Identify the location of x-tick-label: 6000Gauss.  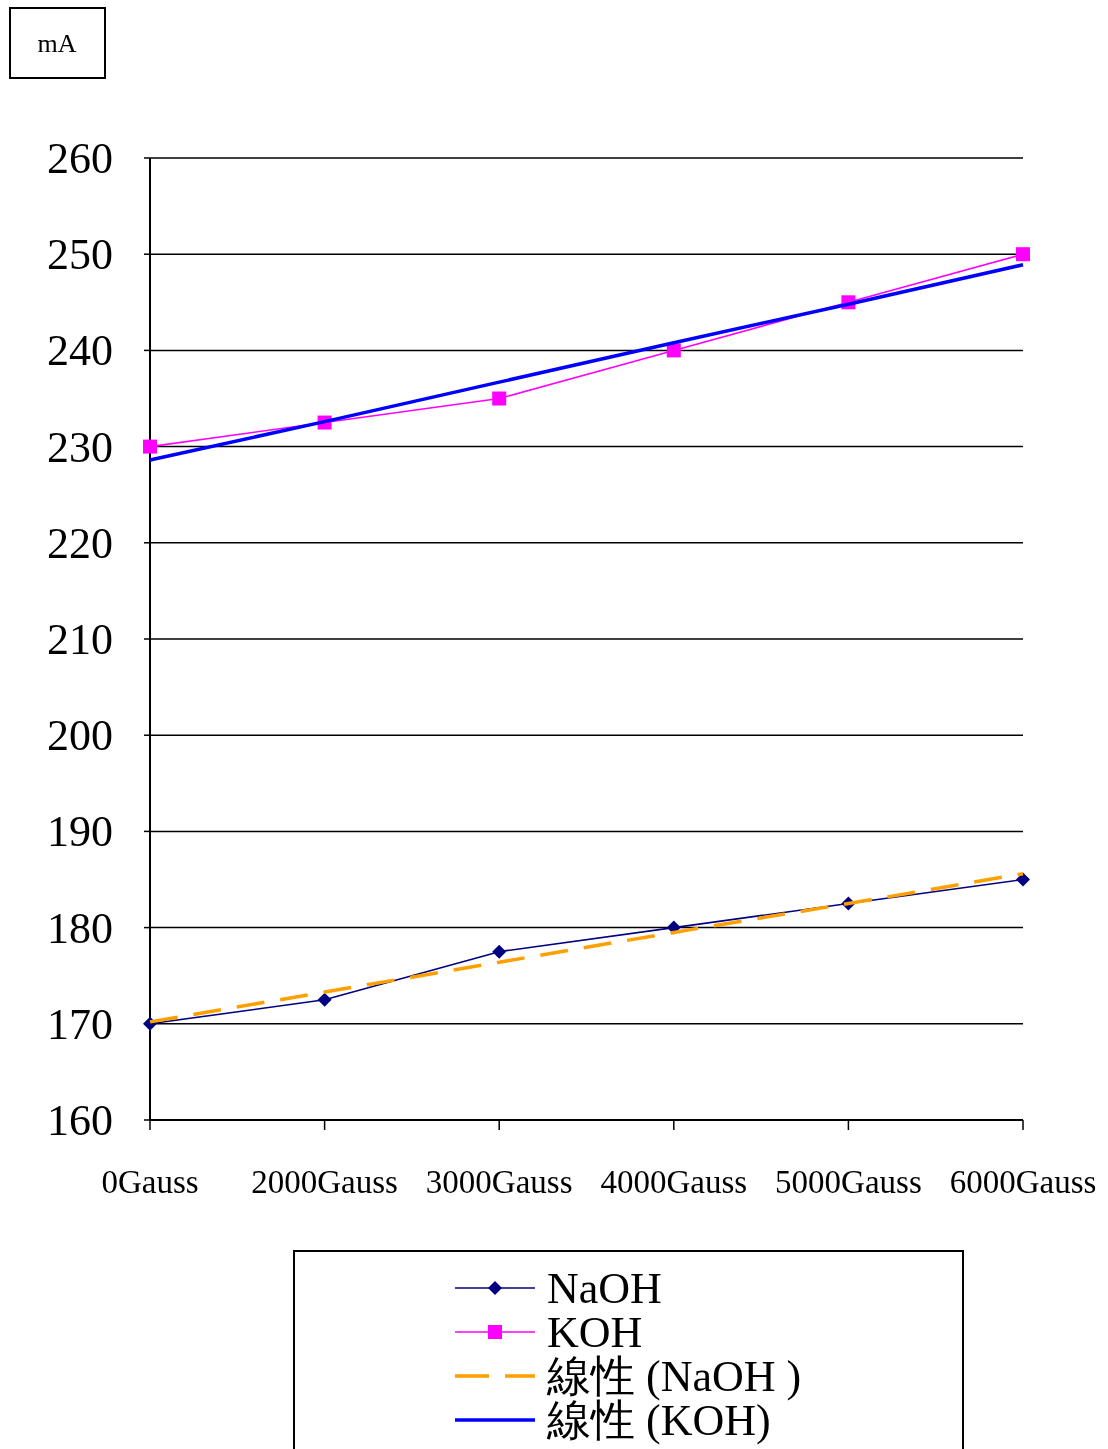
(1023, 1182).